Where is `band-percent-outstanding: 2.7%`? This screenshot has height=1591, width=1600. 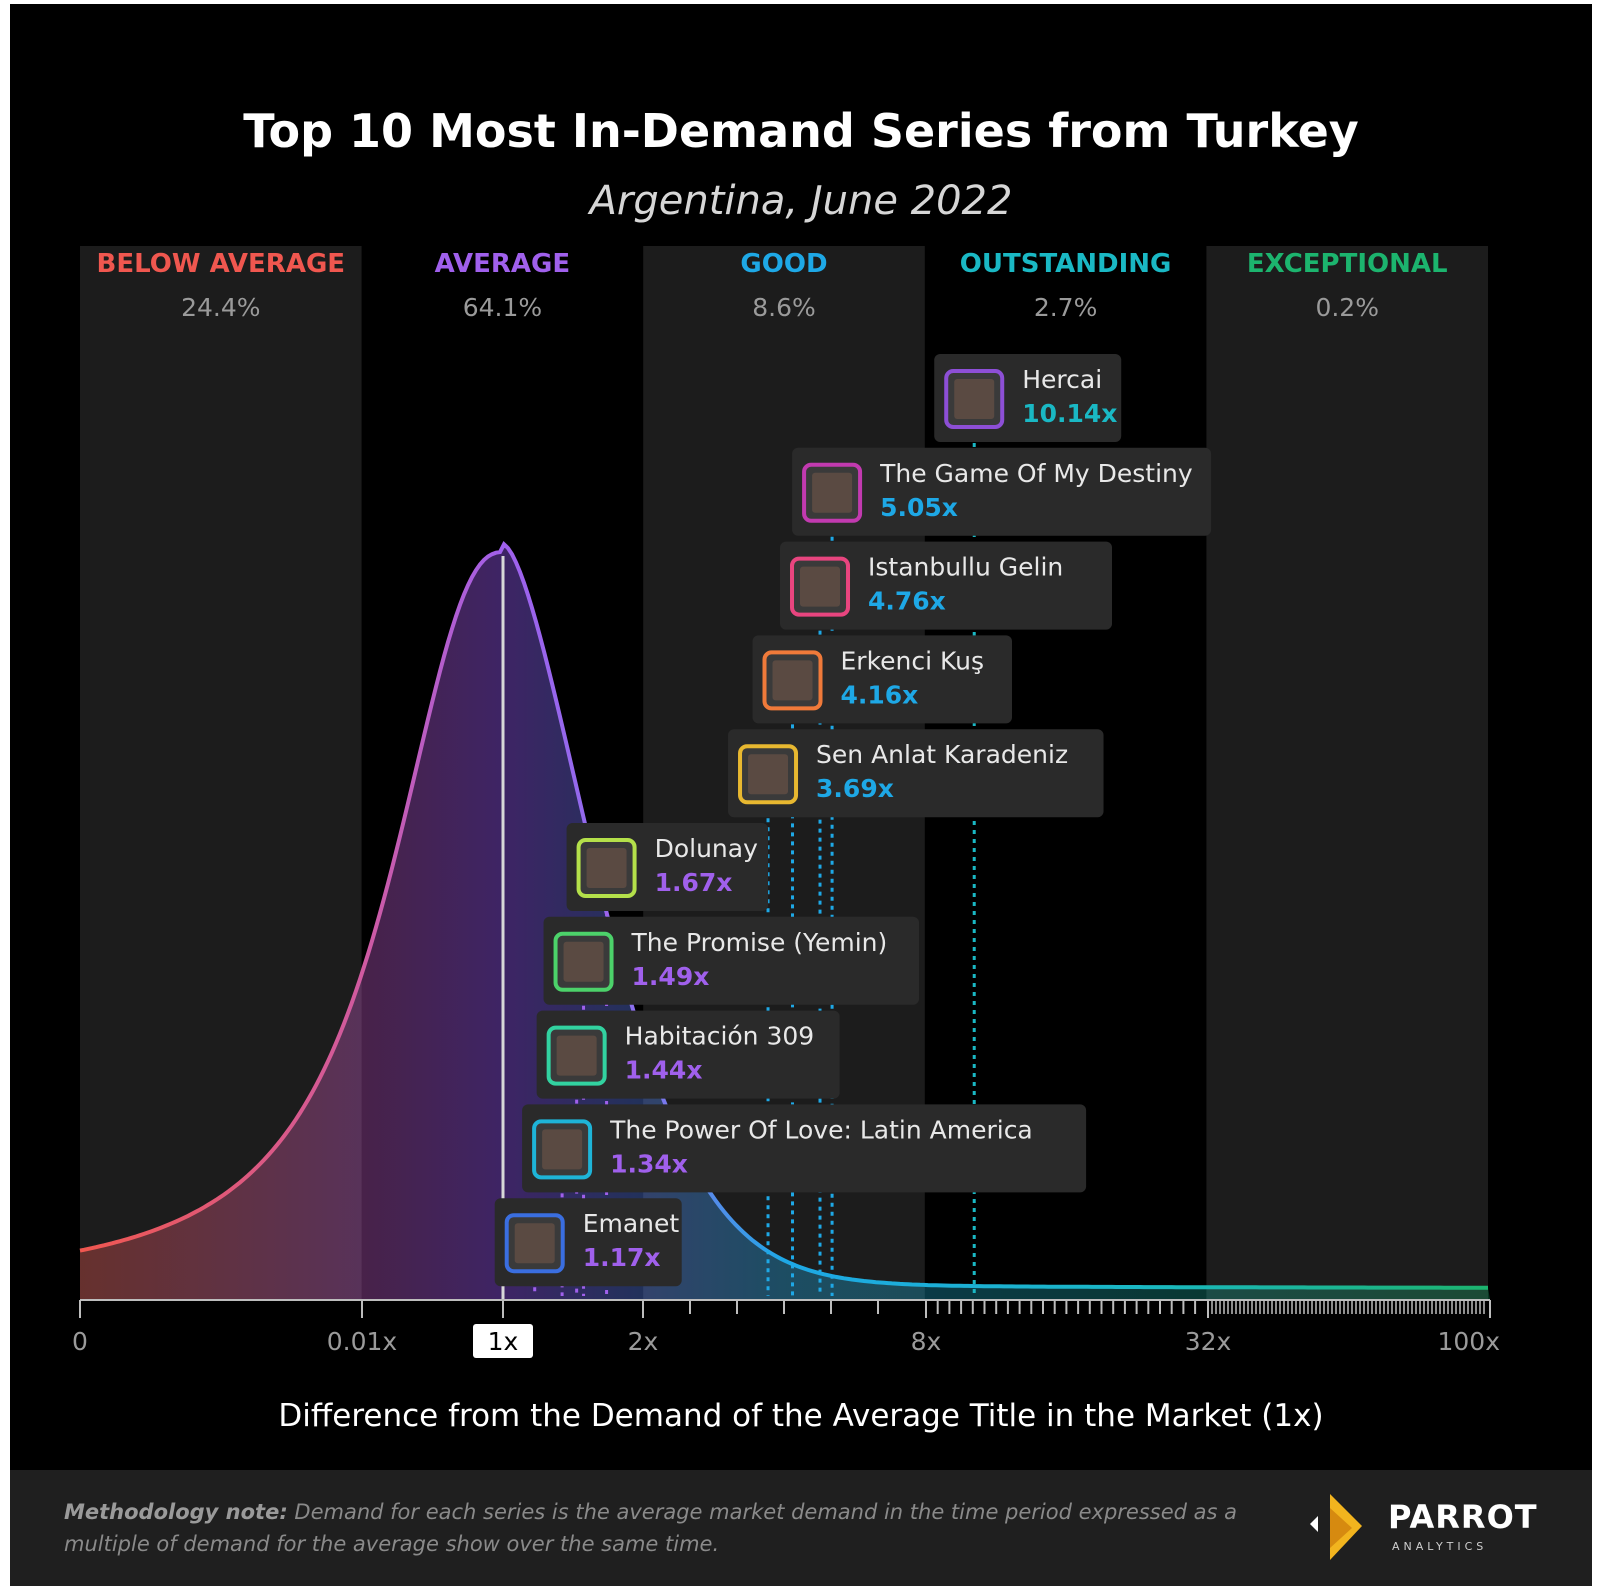
band-percent-outstanding: 2.7% is located at coordinates (1066, 307).